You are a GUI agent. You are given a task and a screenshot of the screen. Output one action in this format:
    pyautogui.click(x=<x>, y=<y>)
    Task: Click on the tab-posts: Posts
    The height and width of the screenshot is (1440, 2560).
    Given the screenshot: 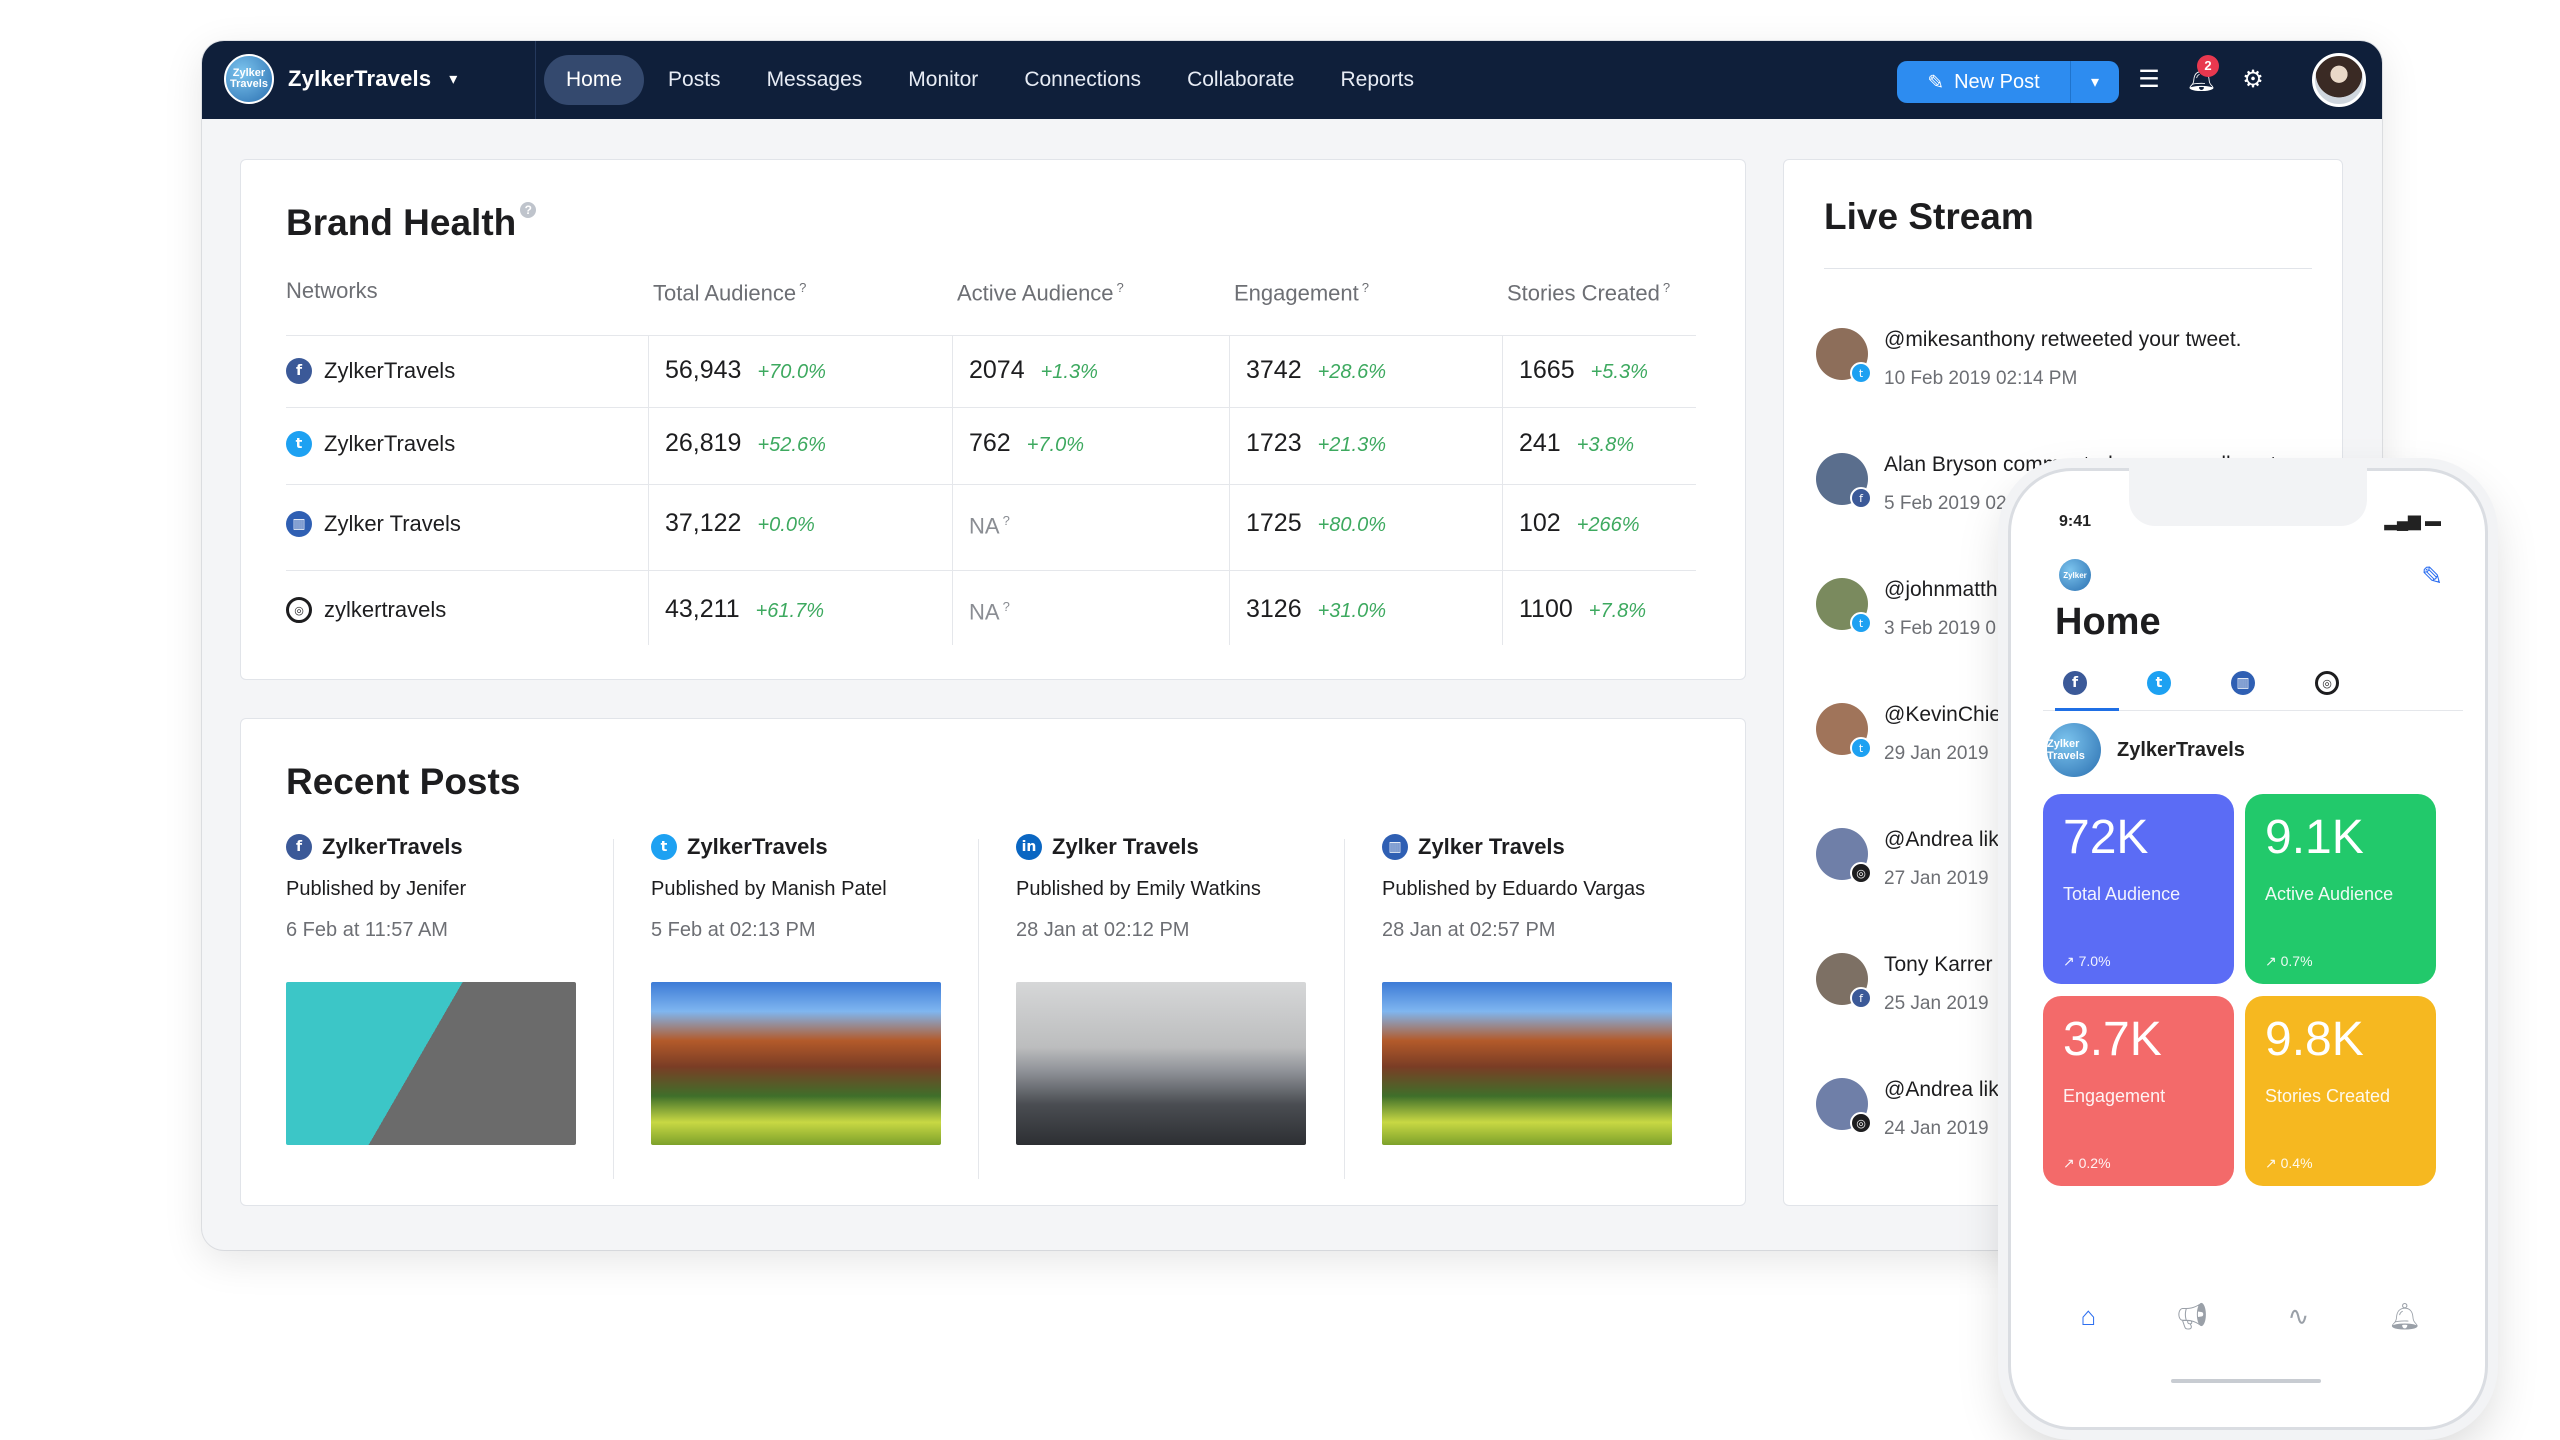 What is the action you would take?
    pyautogui.click(x=694, y=79)
    